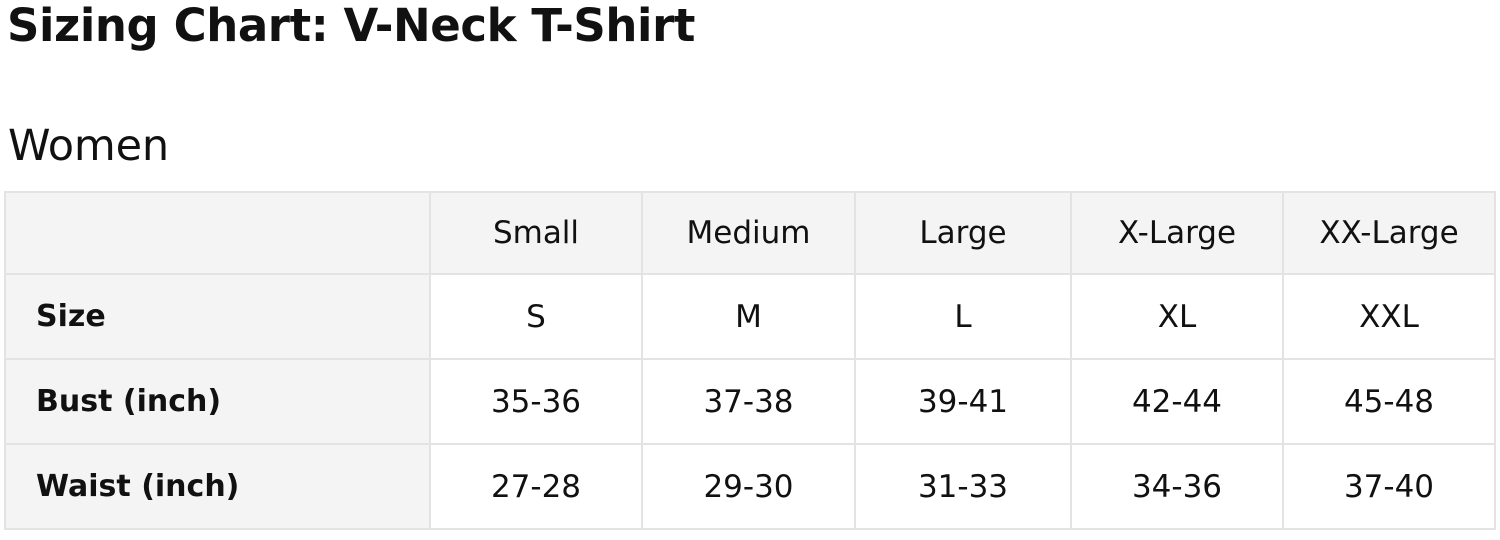 The width and height of the screenshot is (1500, 540). I want to click on cell-waist-medium: 29-30, so click(748, 486).